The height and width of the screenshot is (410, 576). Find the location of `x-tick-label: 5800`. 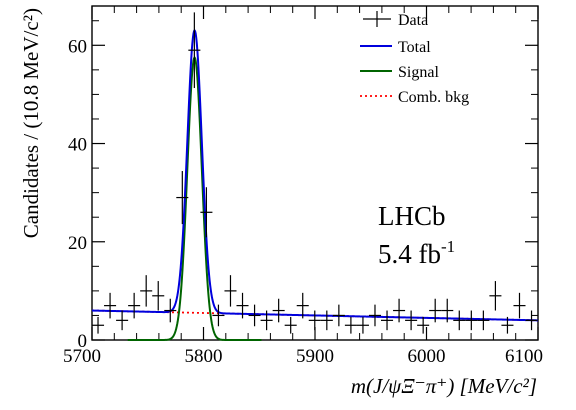

x-tick-label: 5800 is located at coordinates (204, 356).